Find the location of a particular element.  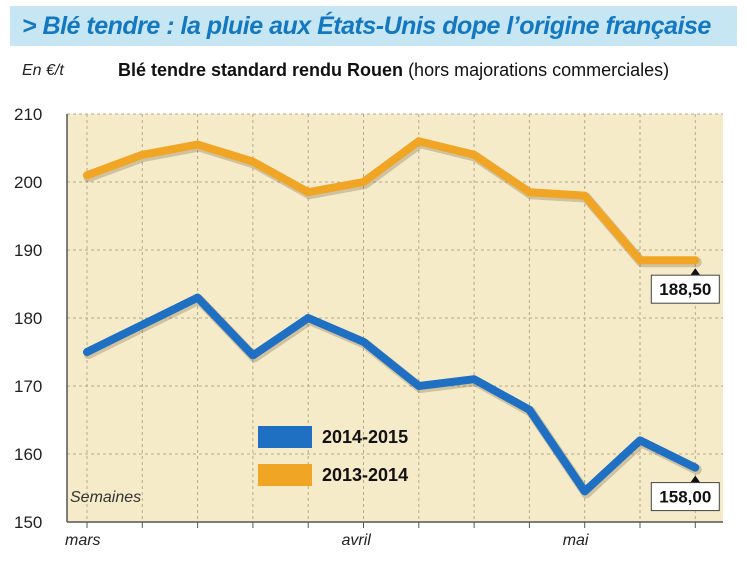

end-value-label: 188,50 is located at coordinates (685, 289).